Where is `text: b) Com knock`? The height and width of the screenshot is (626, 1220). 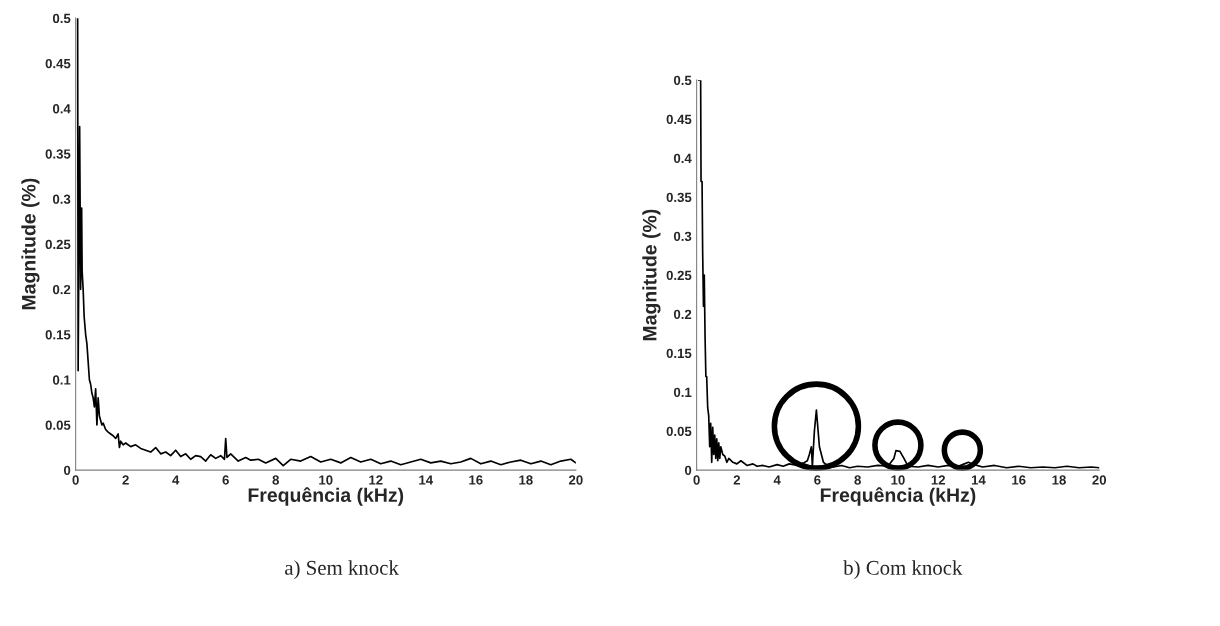
text: b) Com knock is located at coordinates (903, 570).